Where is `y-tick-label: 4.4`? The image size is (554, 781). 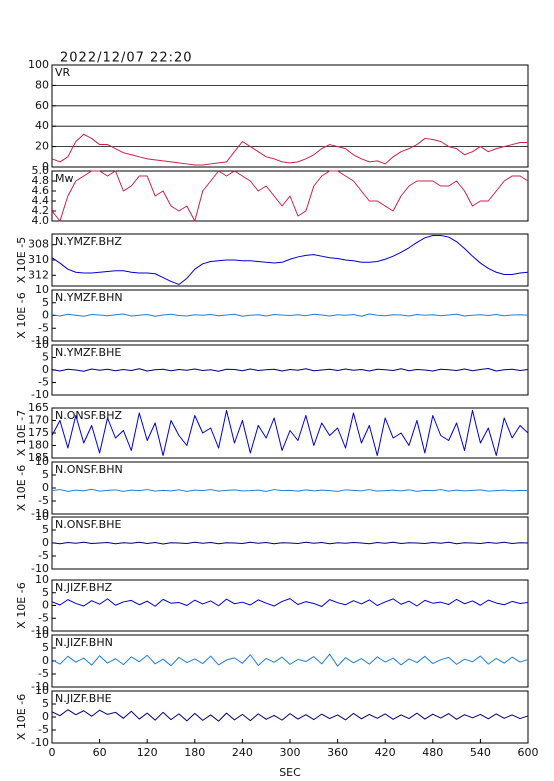
y-tick-label: 4.4 is located at coordinates (41, 200).